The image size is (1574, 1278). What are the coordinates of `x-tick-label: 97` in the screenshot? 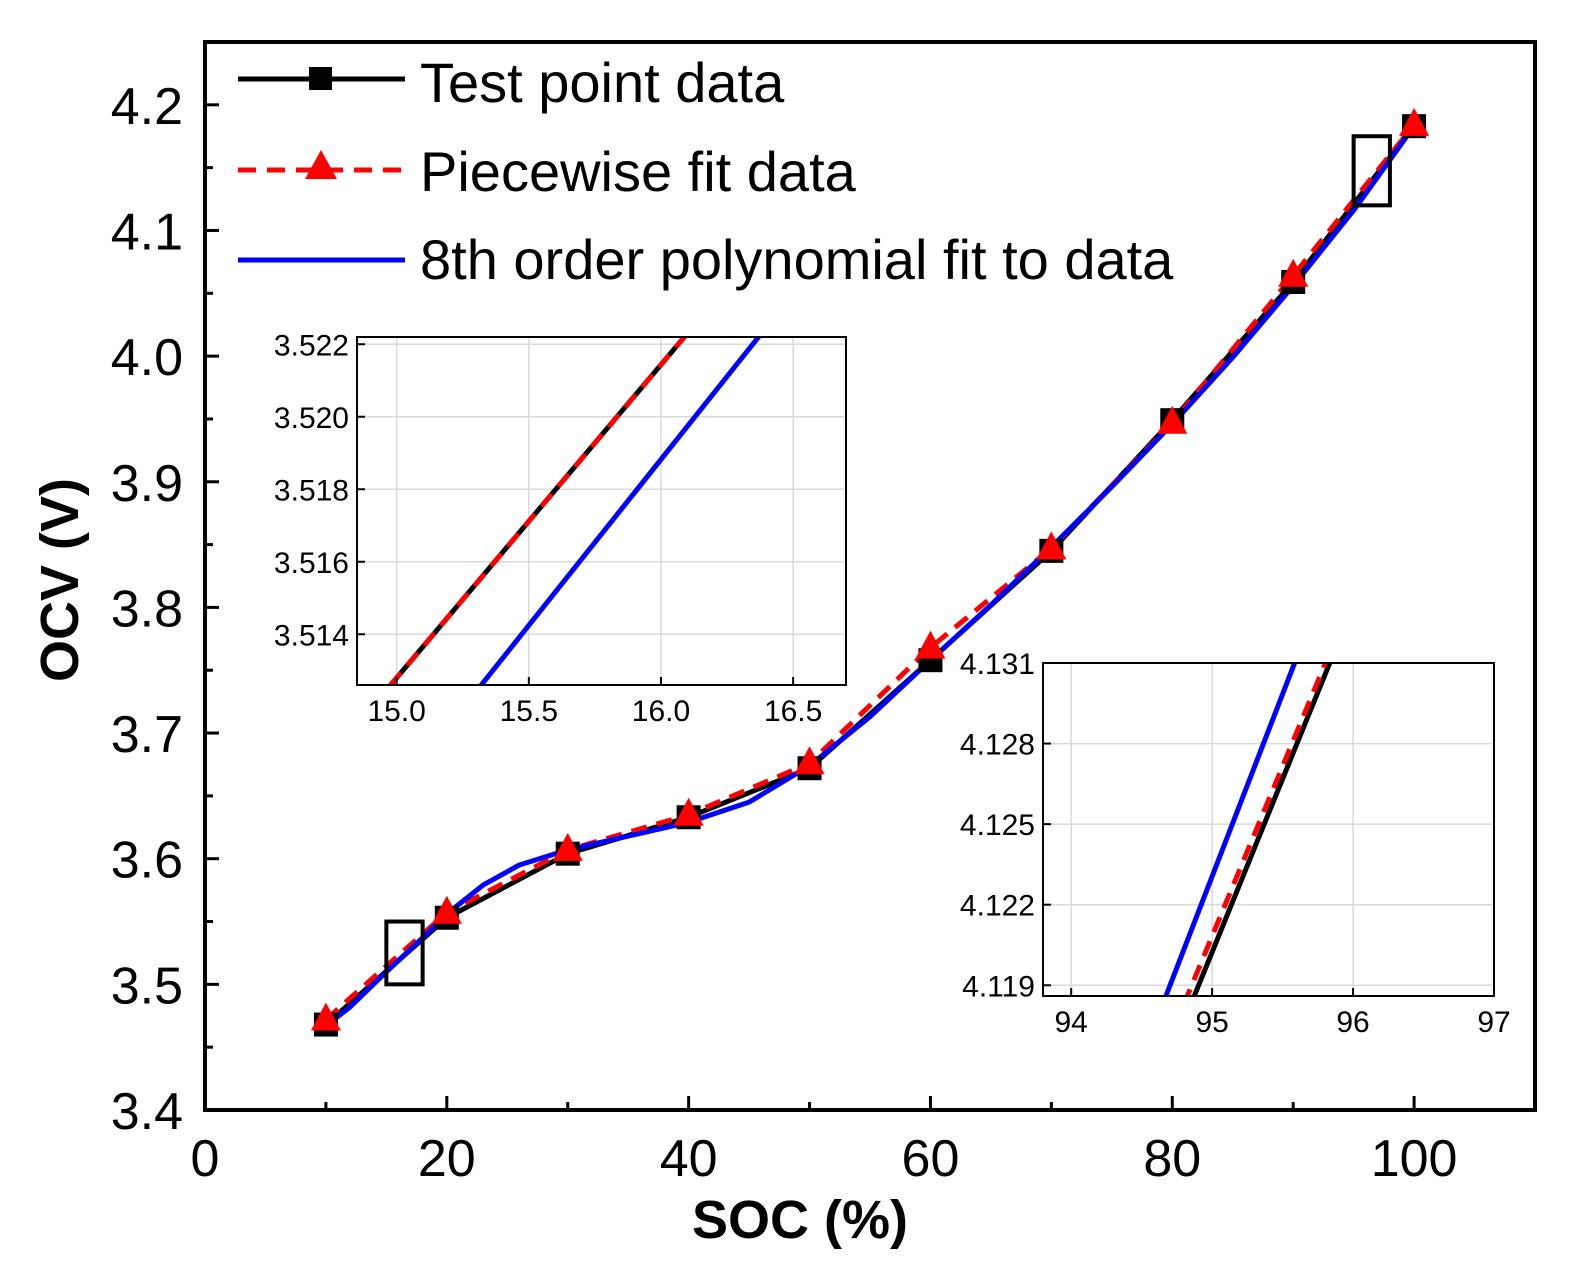 It's located at (1493, 1022).